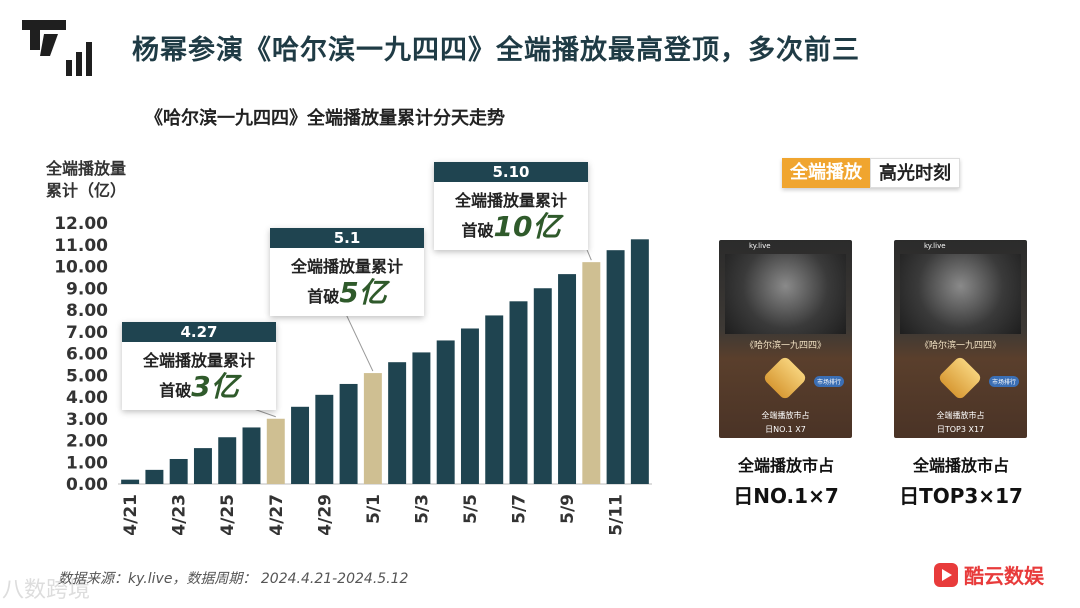 This screenshot has width=1080, height=608. What do you see at coordinates (180, 515) in the screenshot?
I see `x-tick-label: 4/23` at bounding box center [180, 515].